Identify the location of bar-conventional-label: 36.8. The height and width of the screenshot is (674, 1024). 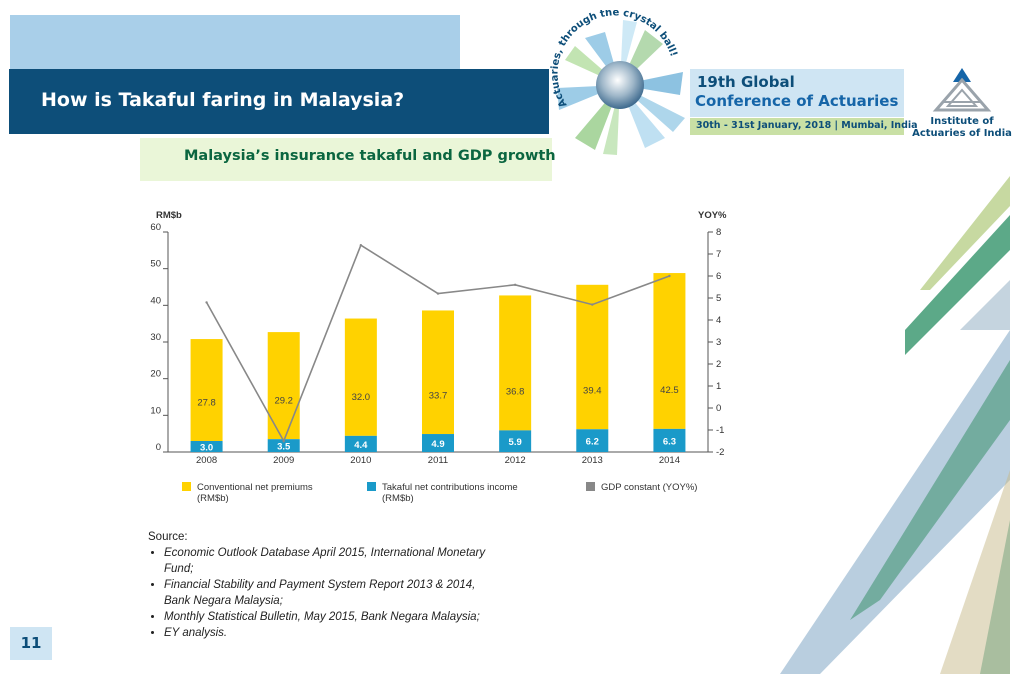
(515, 392).